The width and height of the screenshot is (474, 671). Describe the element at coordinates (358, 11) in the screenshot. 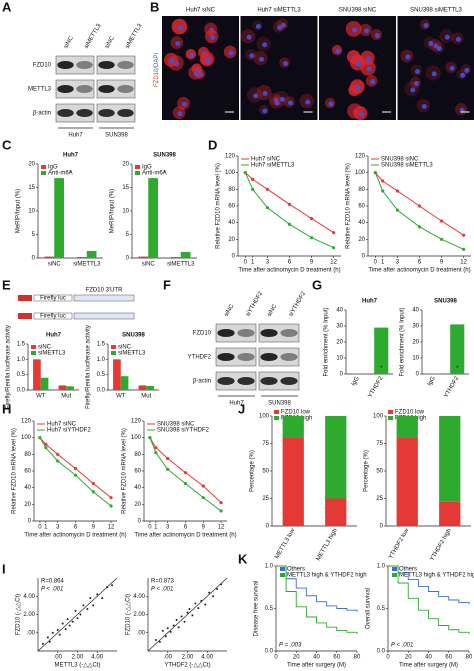

I see `image-title: SNU398 siNC` at that location.